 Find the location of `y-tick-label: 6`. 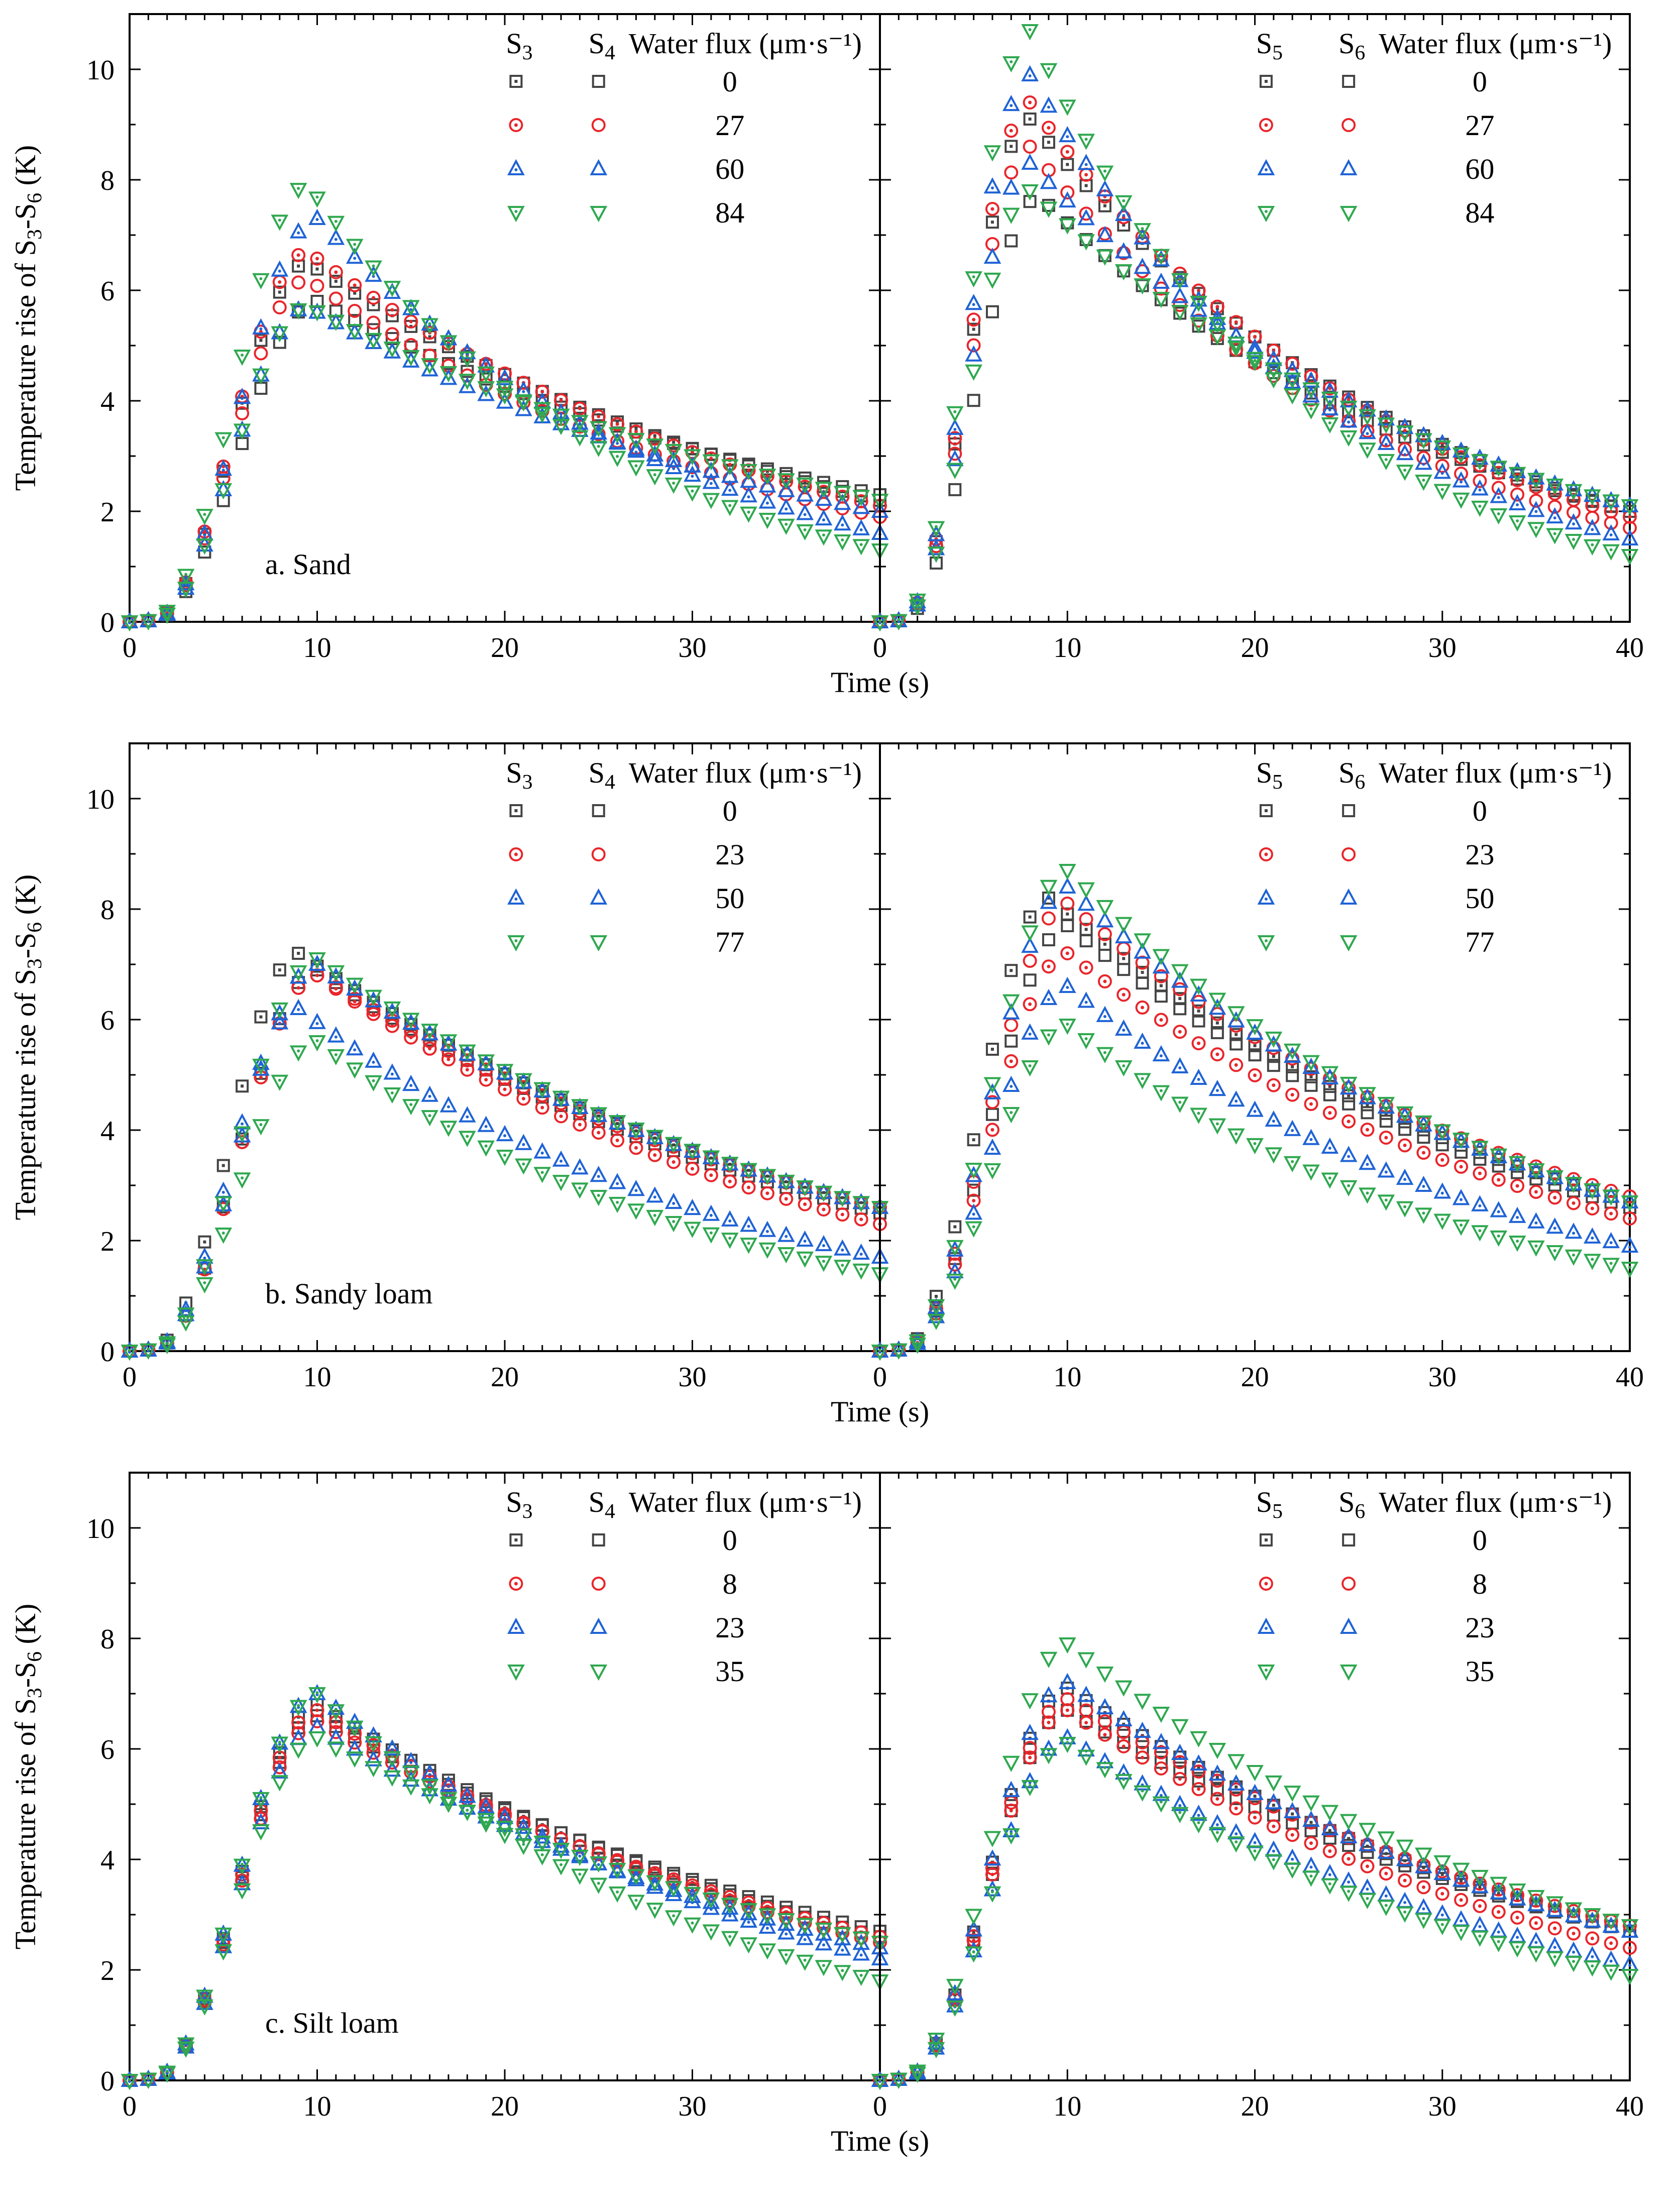

y-tick-label: 6 is located at coordinates (107, 1020).